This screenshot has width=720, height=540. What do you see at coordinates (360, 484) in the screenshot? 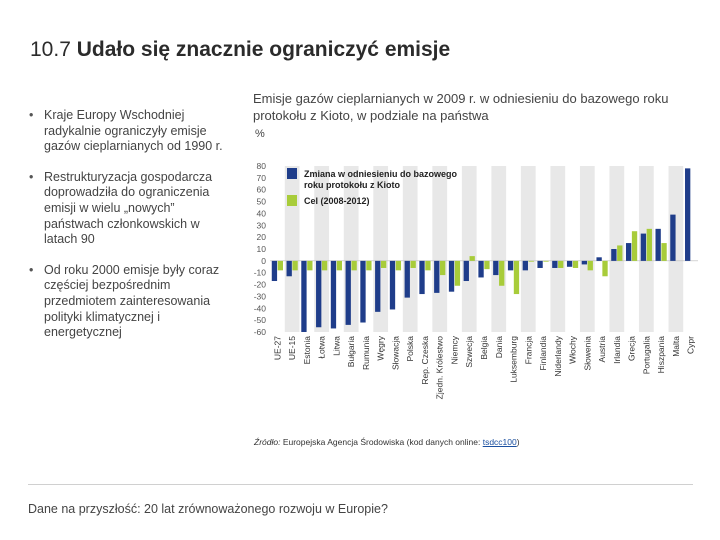
I see `footer-divider` at bounding box center [360, 484].